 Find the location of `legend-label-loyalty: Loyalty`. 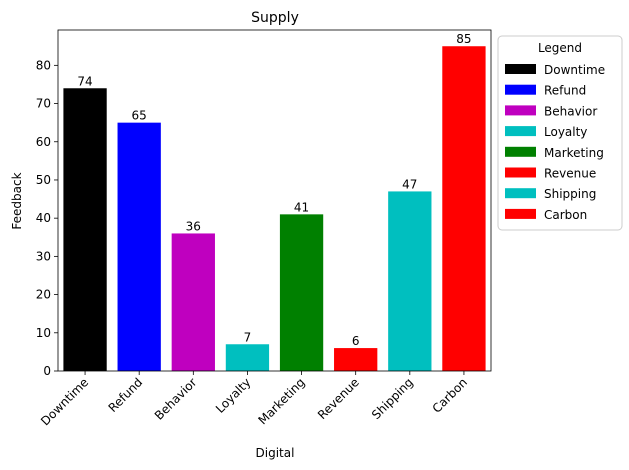

legend-label-loyalty: Loyalty is located at coordinates (565, 132).